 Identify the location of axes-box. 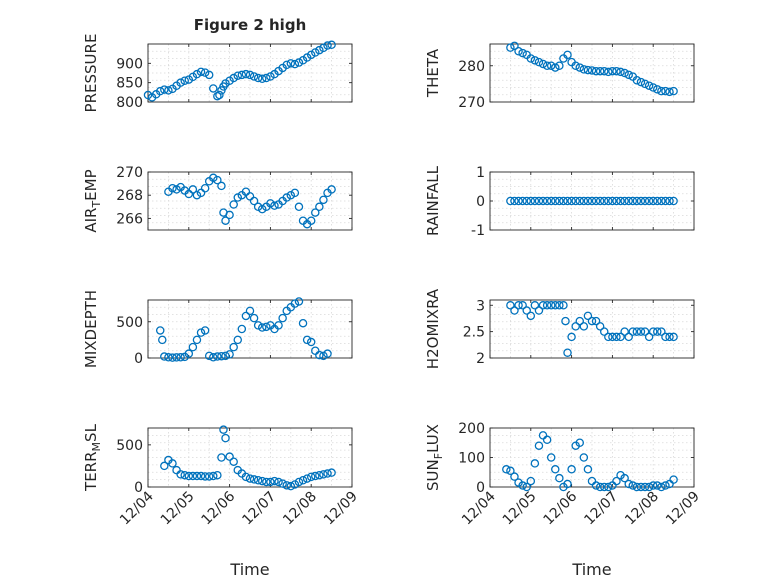
(250, 457).